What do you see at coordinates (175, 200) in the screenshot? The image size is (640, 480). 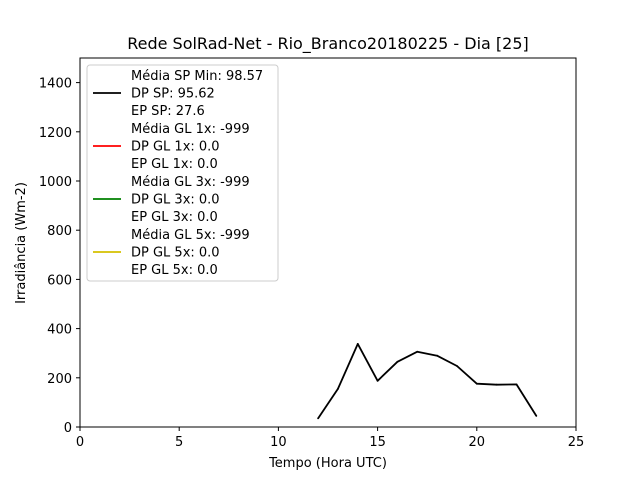 I see `legend-label: DP GL 3x: 0.0` at bounding box center [175, 200].